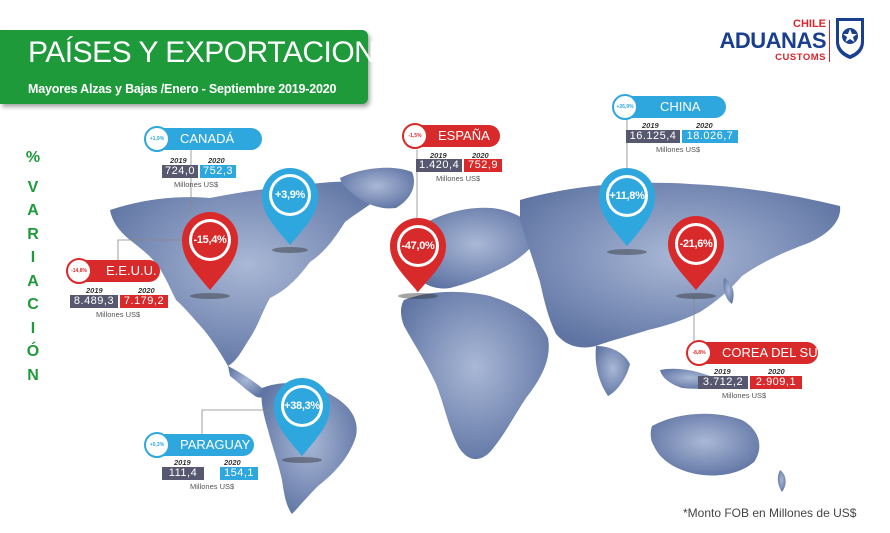  Describe the element at coordinates (650, 125) in the screenshot. I see `card-china-year1: 2019` at that location.